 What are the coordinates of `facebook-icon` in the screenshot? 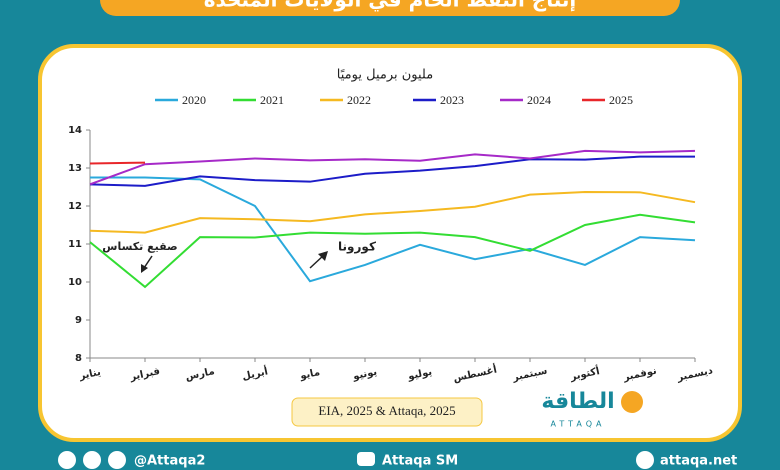 It's located at (117, 460).